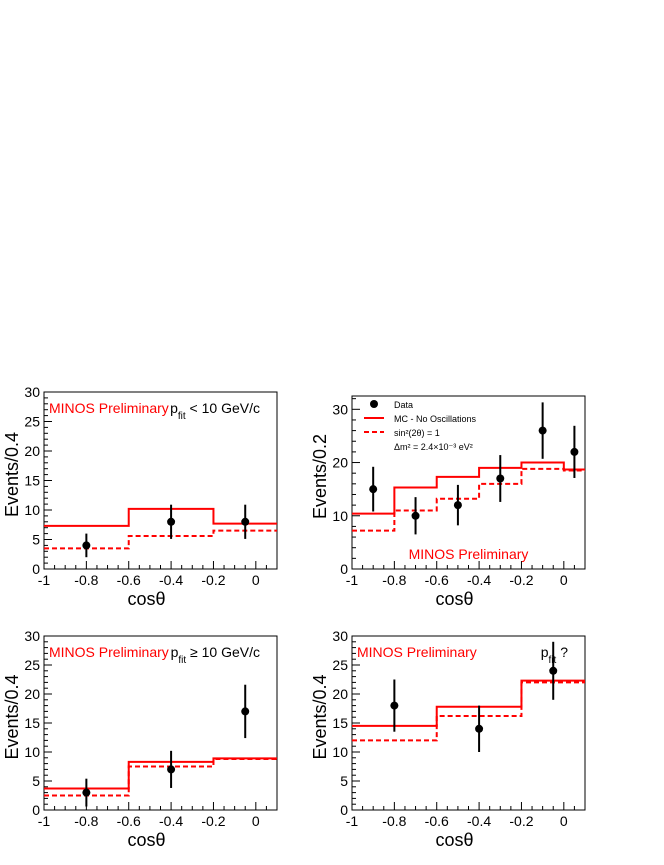 This screenshot has height=865, width=664. I want to click on momentum-selection-label: pfit < 10 GeV/c, so click(215, 411).